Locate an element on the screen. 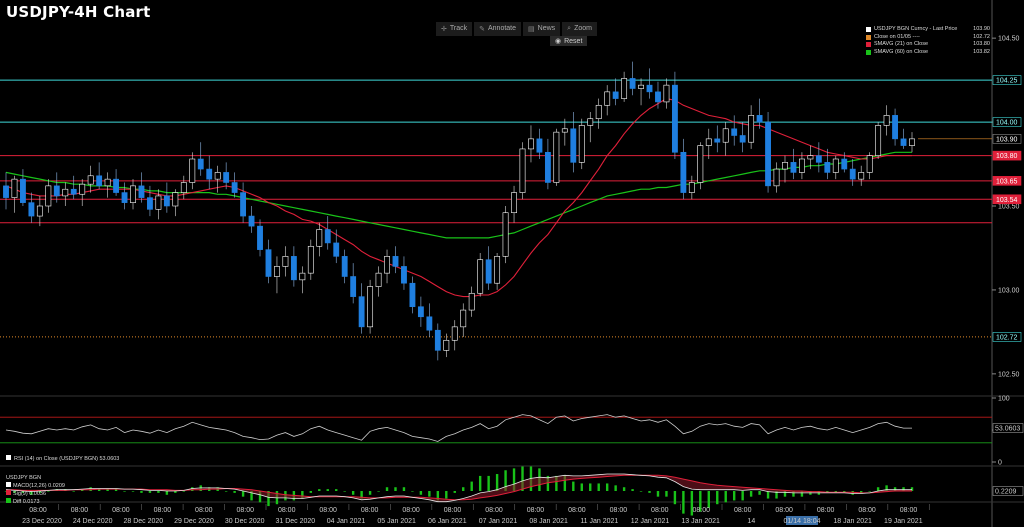 The width and height of the screenshot is (1024, 527). date-axis-label: 01/14 18:04 is located at coordinates (802, 521).